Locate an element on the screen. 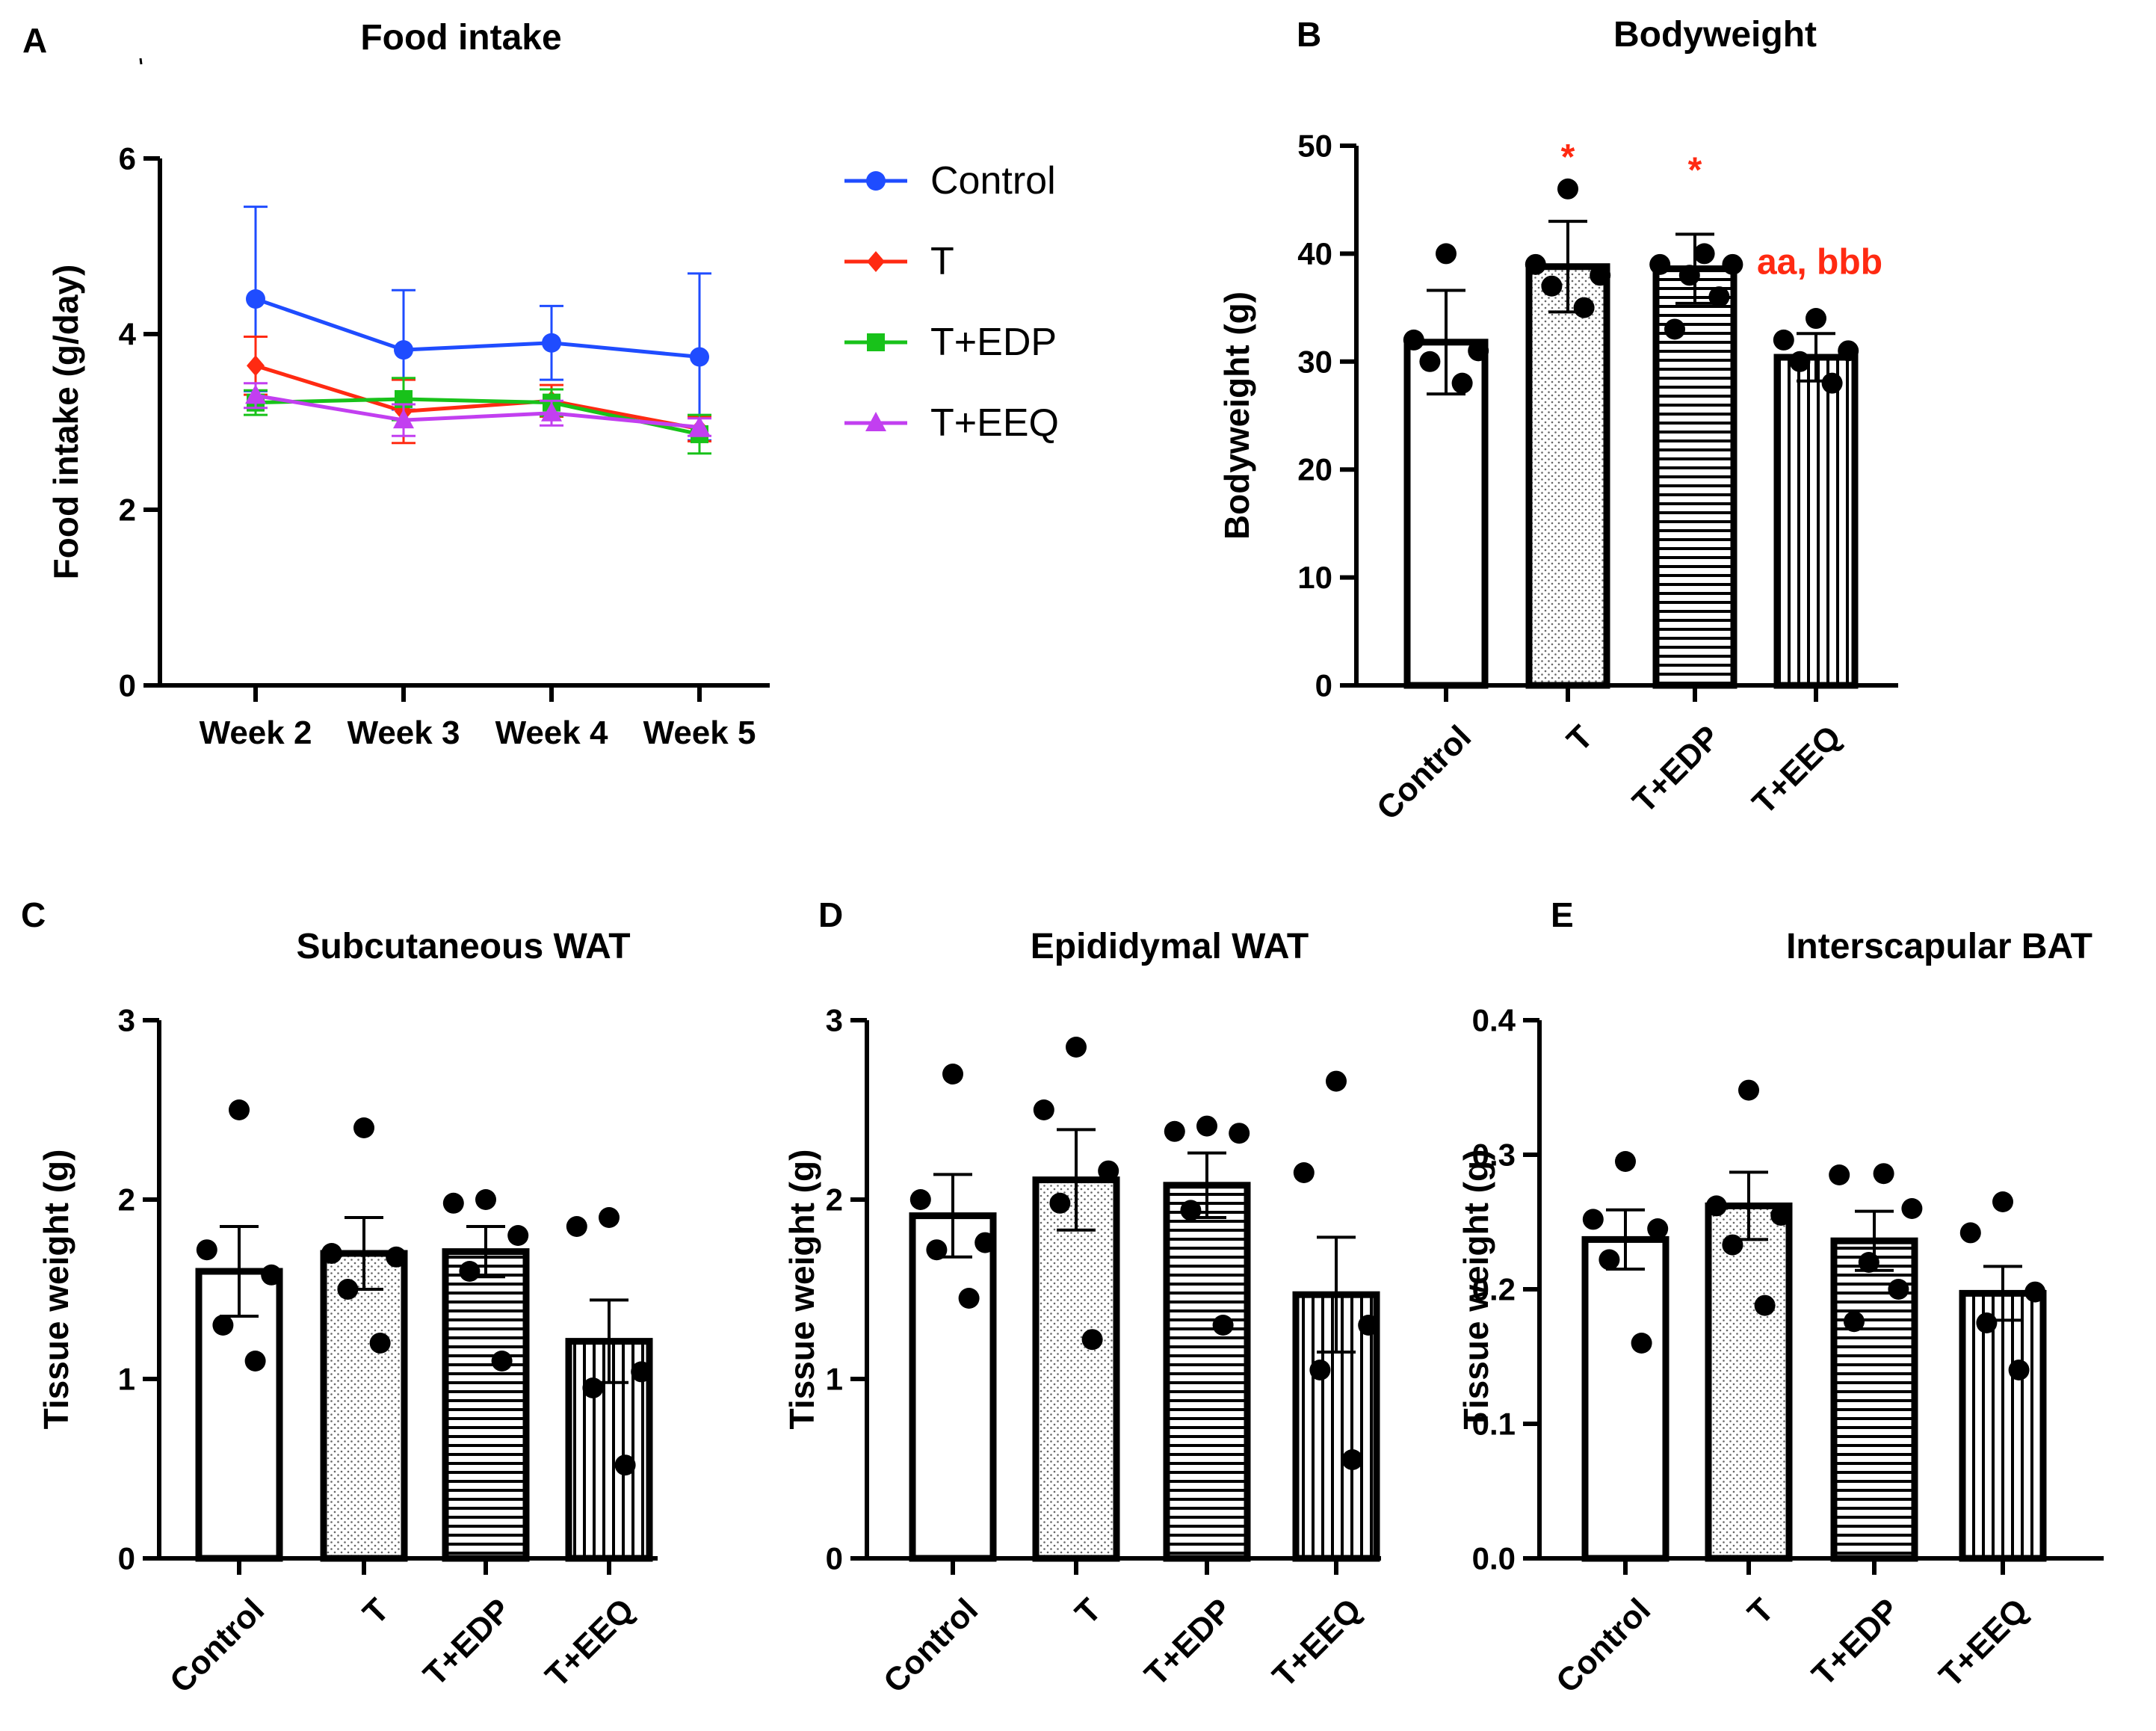  panel-label: A is located at coordinates (34, 40).